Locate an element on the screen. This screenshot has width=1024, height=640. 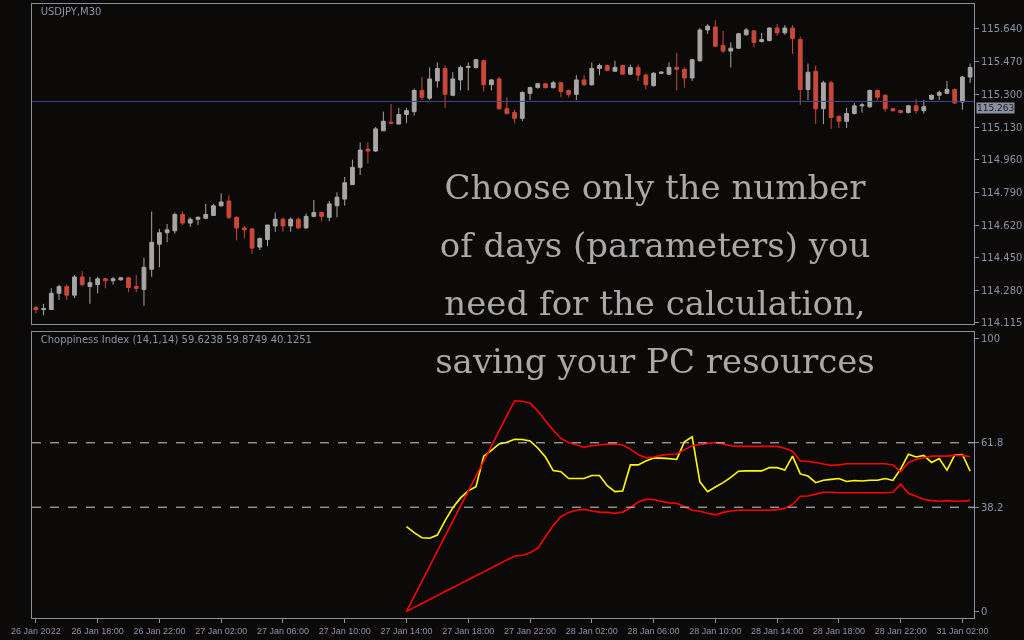
y-tick-label: 114.450 is located at coordinates (1002, 258).